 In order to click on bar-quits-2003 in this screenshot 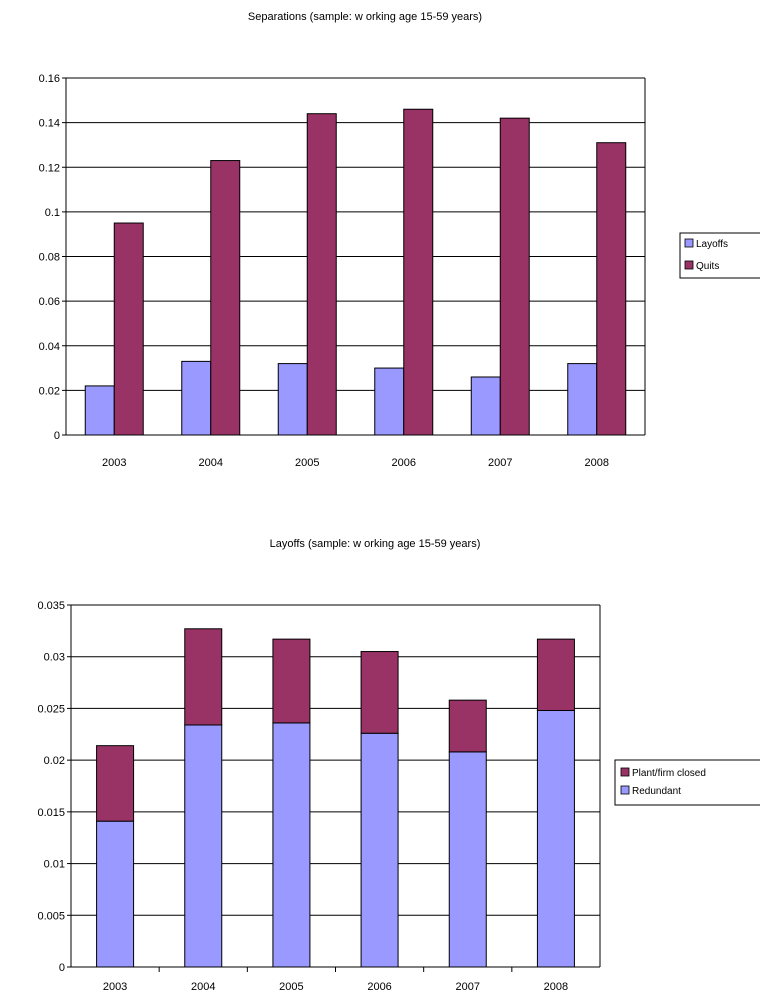, I will do `click(128, 329)`.